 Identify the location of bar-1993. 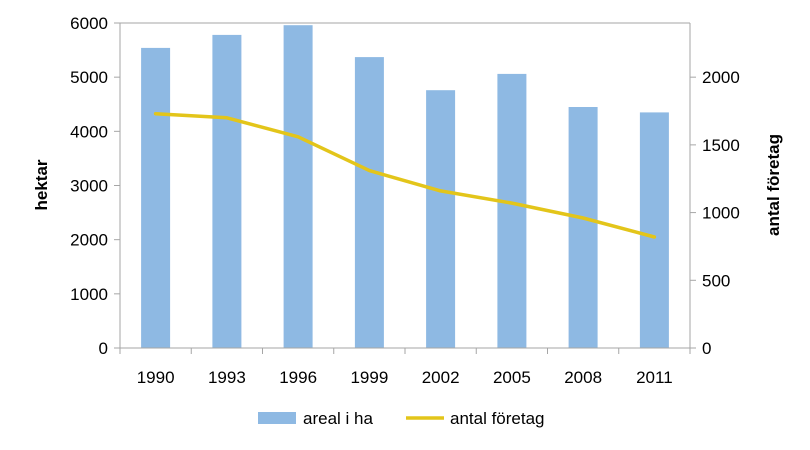
(227, 191).